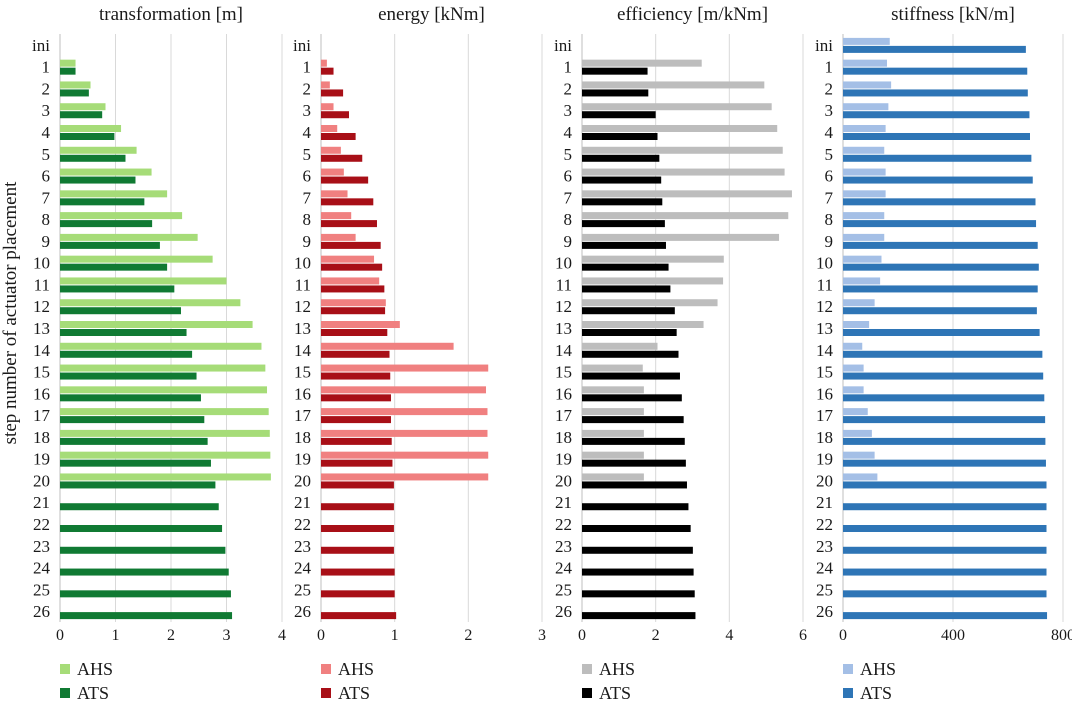 This screenshot has height=710, width=1072. What do you see at coordinates (431, 14) in the screenshot?
I see `chart-title: energy [kNm]` at bounding box center [431, 14].